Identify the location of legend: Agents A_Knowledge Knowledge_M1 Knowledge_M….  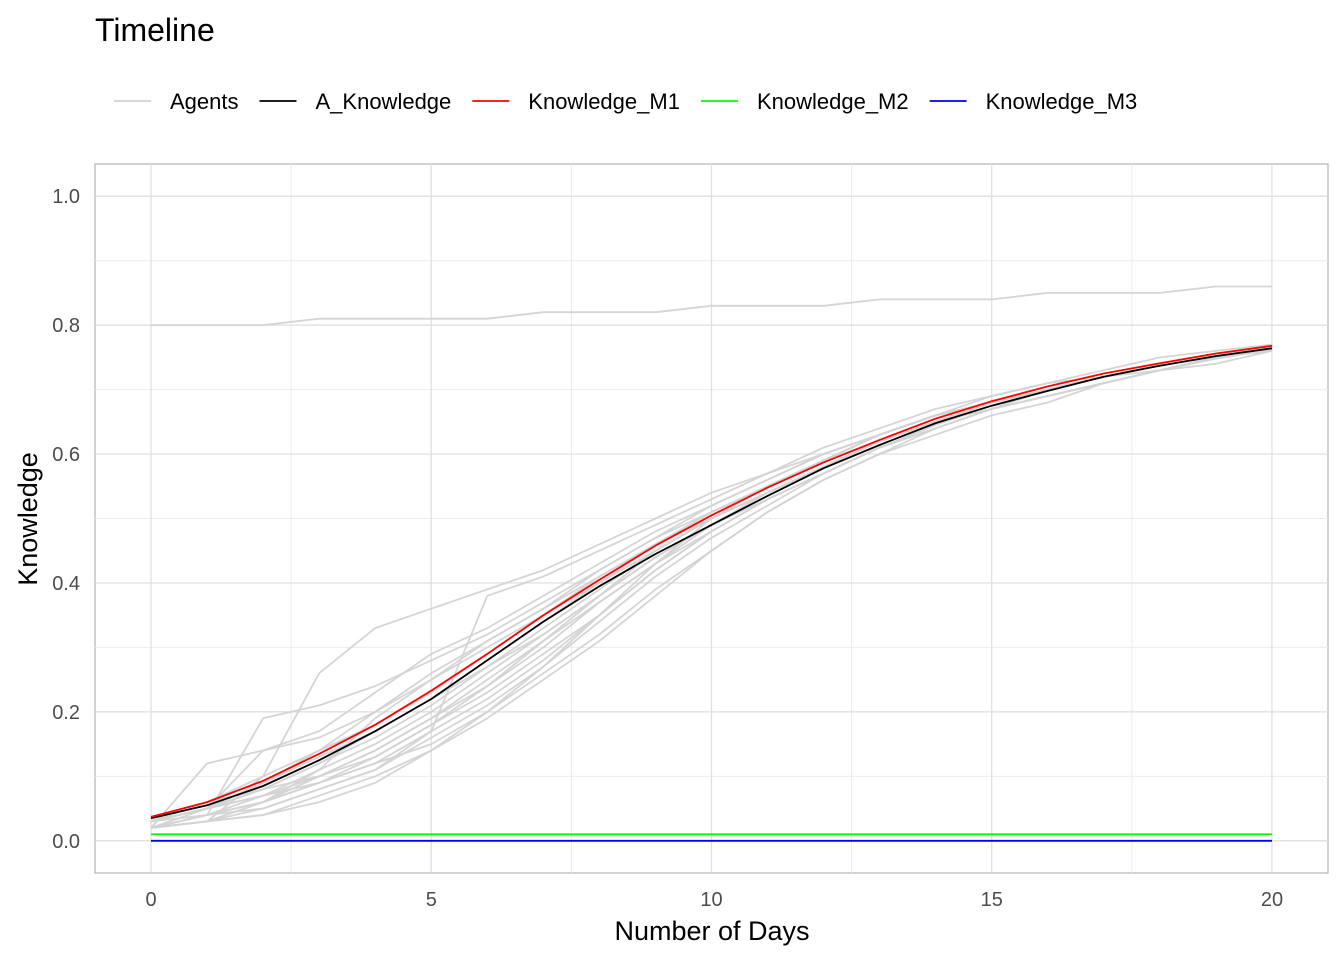
(625, 101).